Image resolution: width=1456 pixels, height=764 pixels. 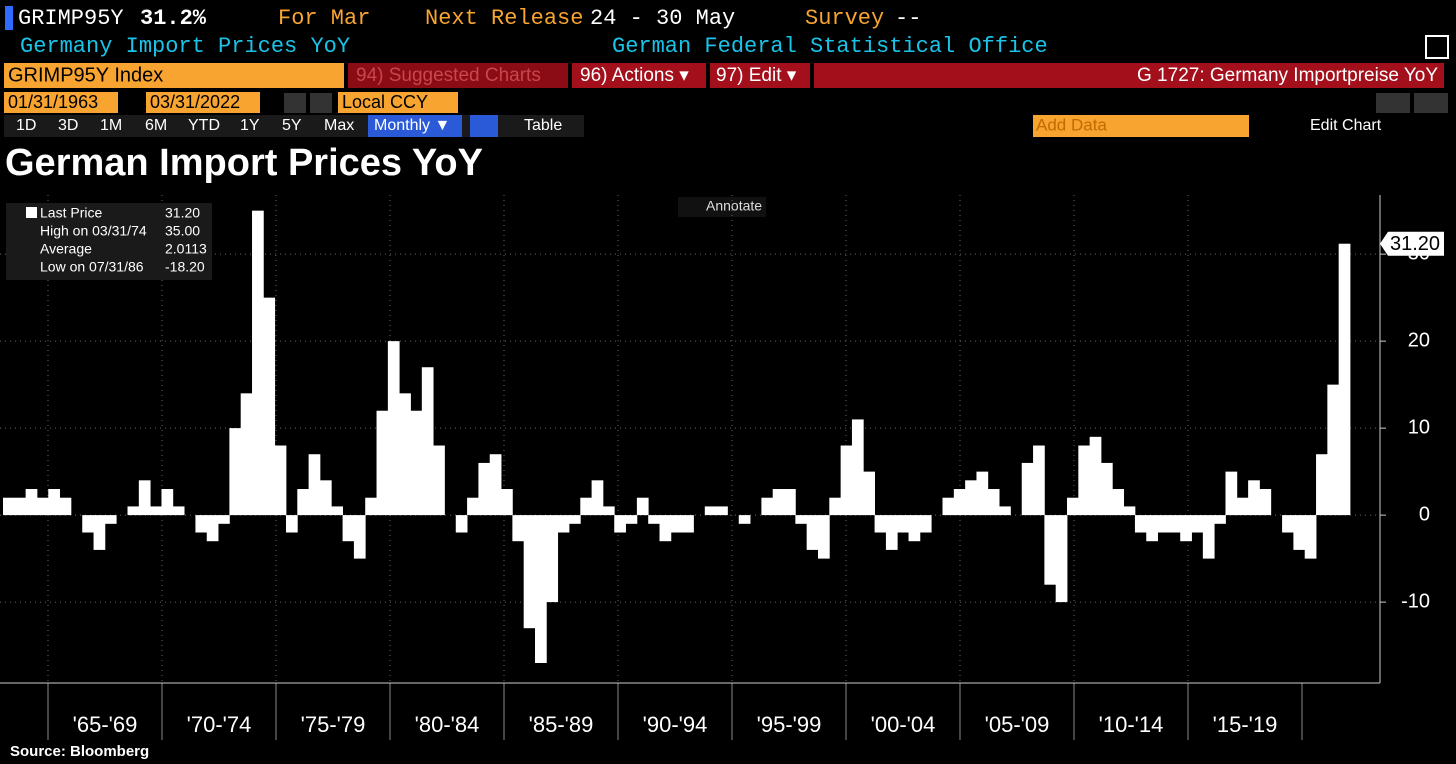 I want to click on actions-button, so click(x=639, y=75).